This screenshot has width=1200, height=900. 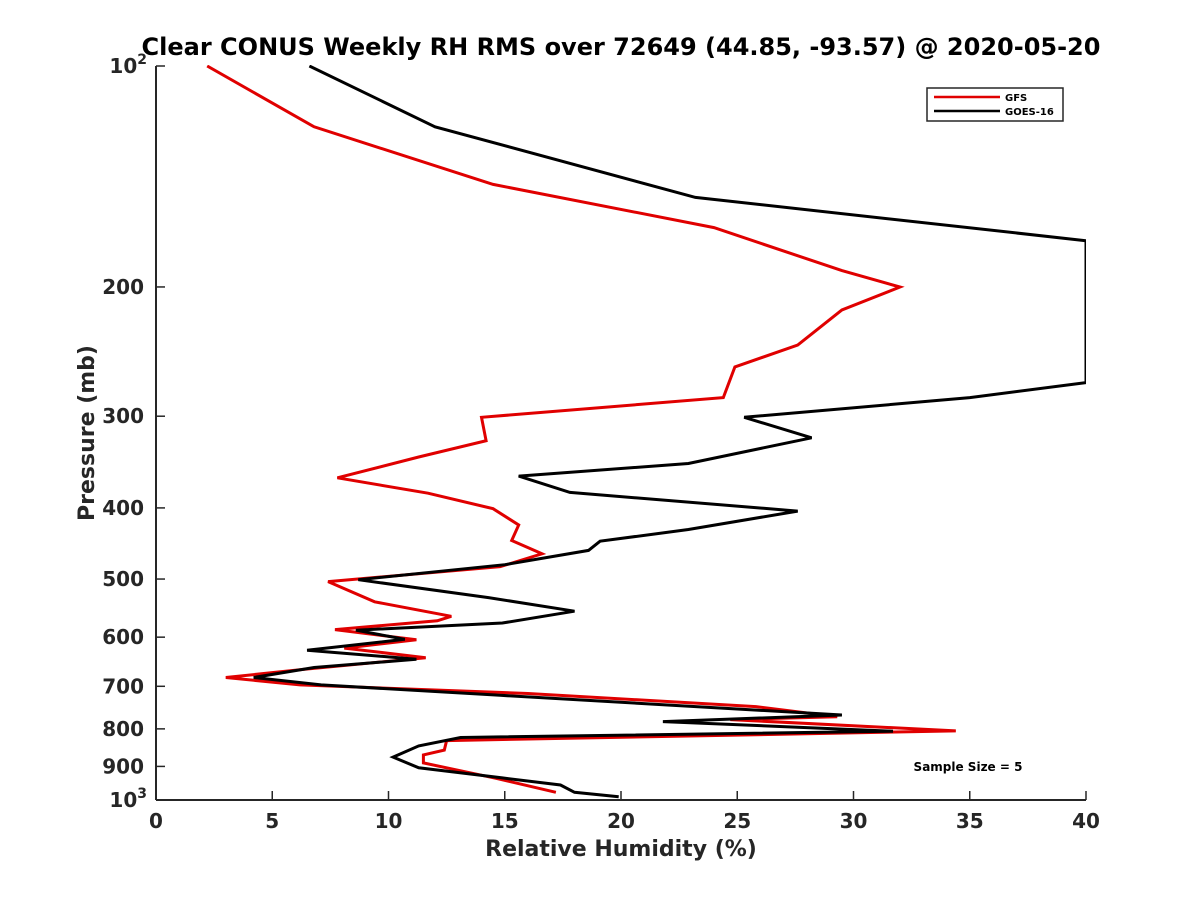 What do you see at coordinates (123, 508) in the screenshot?
I see `y-tick-label: 400` at bounding box center [123, 508].